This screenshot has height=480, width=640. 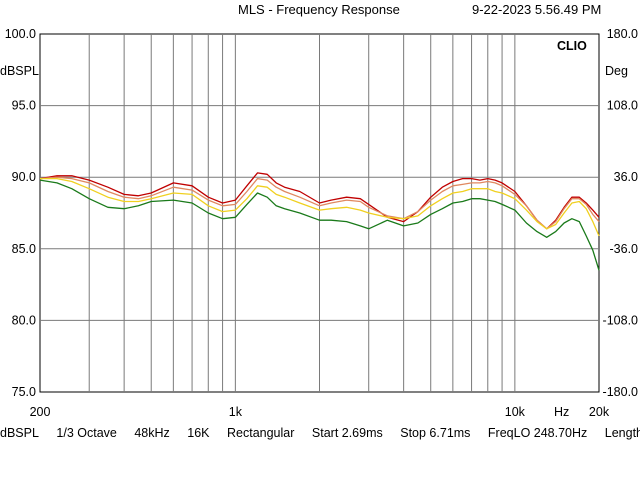 I want to click on y-tick-label: 80.0, so click(x=24, y=320).